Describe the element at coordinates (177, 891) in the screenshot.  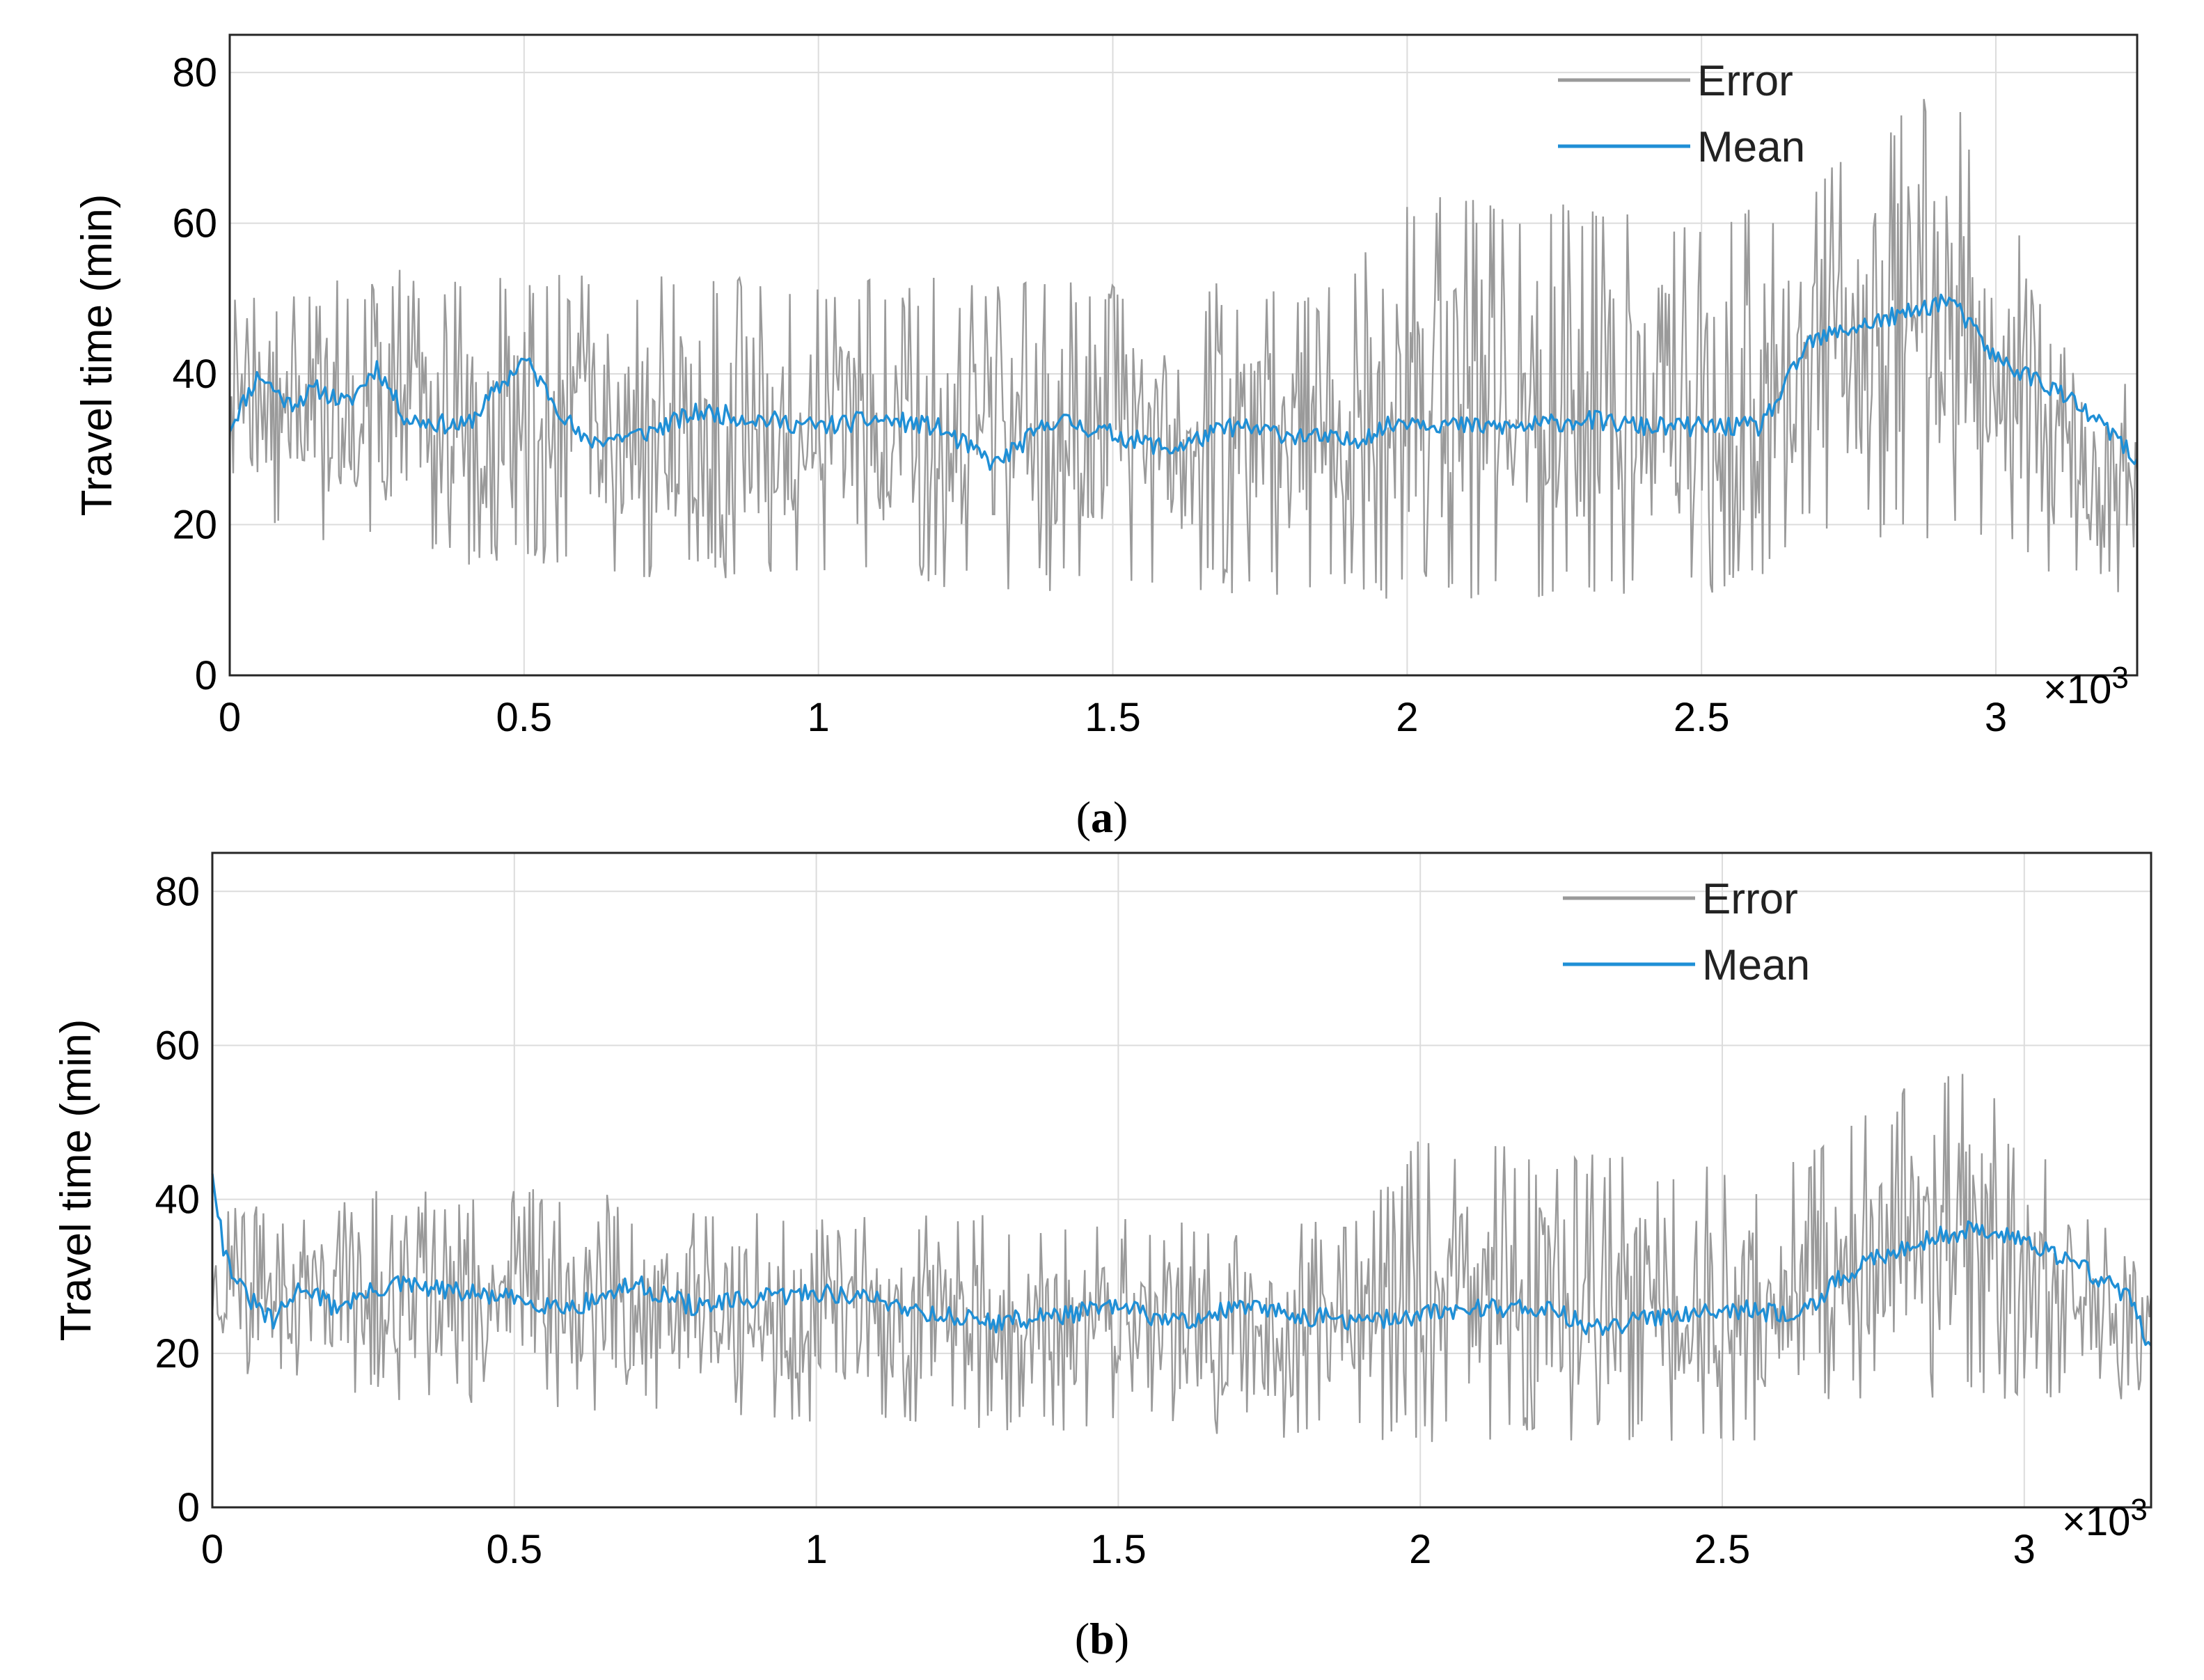
I see `panel-b-y-tick-label: 80` at that location.